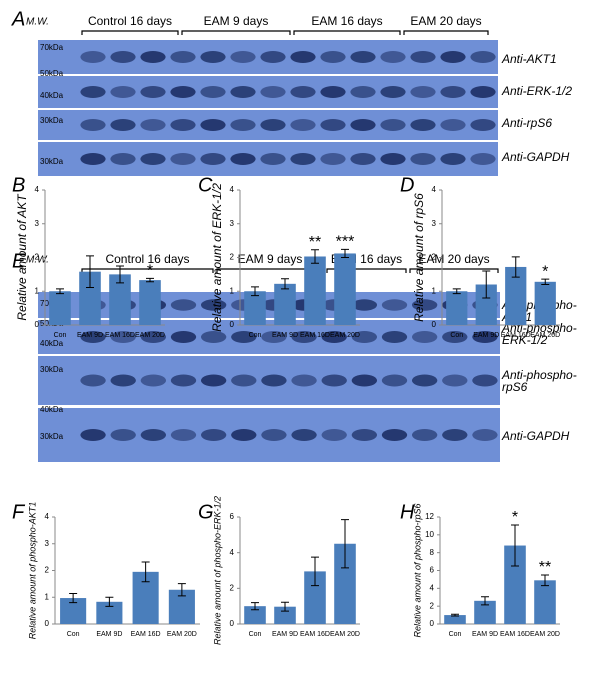 This screenshot has width=600, height=687. What do you see at coordinates (255, 335) in the screenshot?
I see `x-tick-label: Con` at bounding box center [255, 335].